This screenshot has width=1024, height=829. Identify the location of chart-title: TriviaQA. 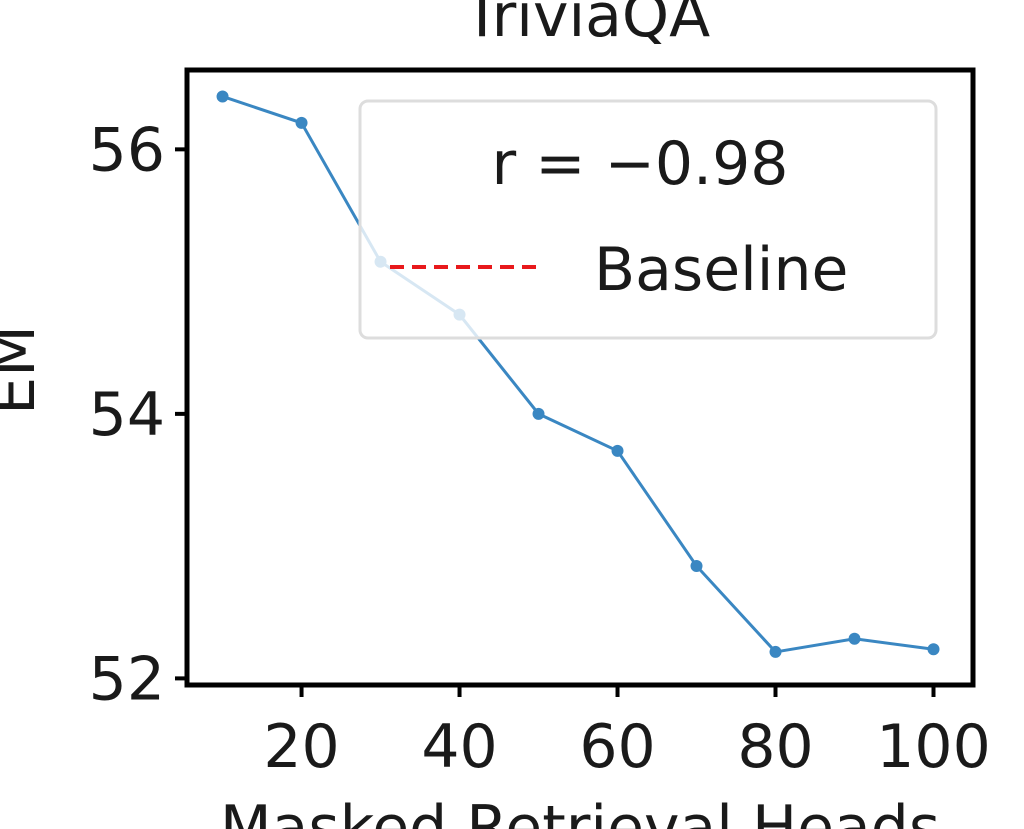
(586, 25).